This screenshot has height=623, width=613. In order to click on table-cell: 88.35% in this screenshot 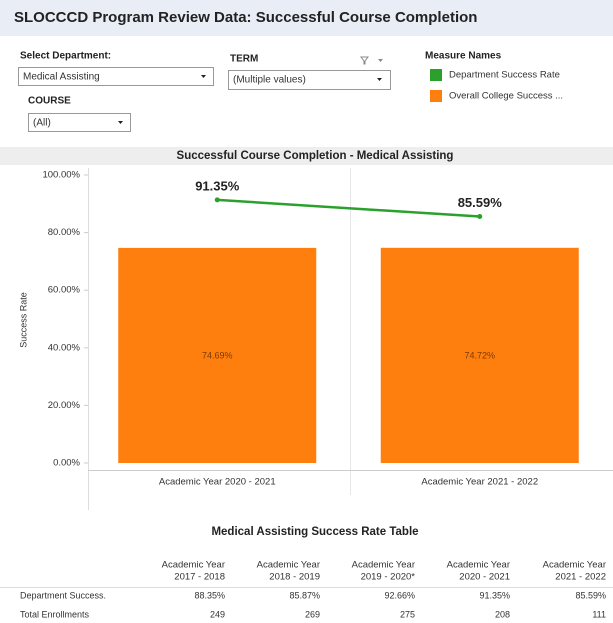, I will do `click(209, 595)`.